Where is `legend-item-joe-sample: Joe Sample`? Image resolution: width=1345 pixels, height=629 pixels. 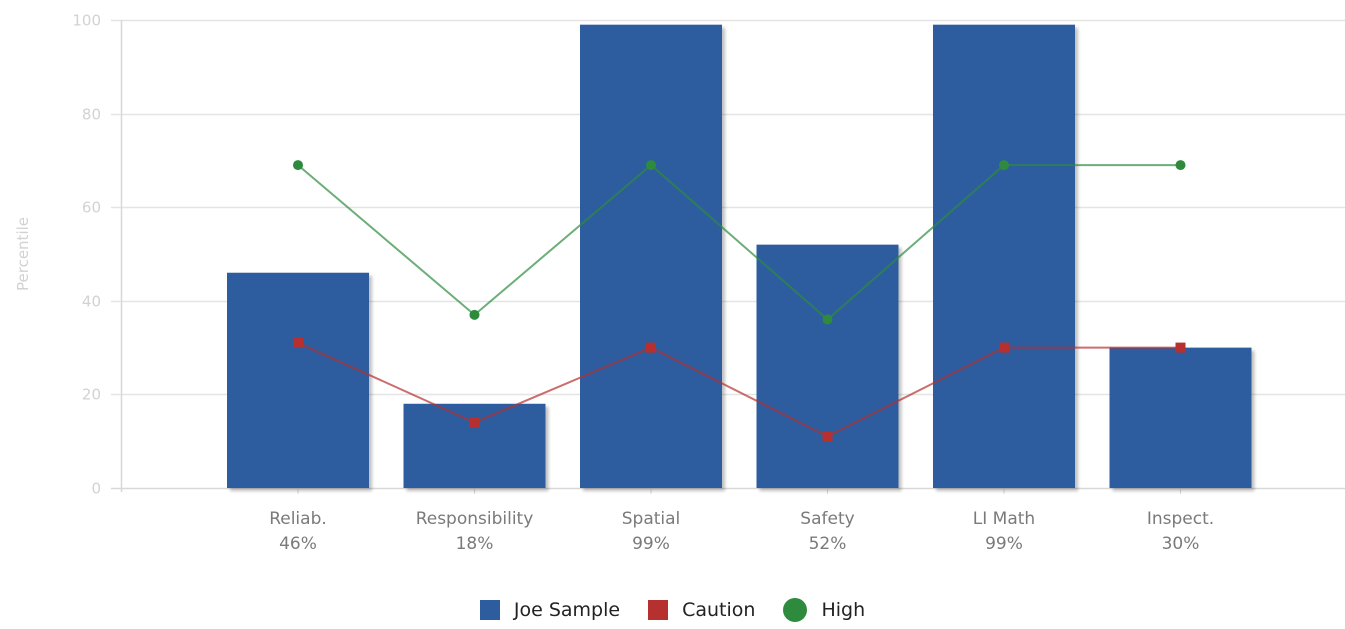 legend-item-joe-sample: Joe Sample is located at coordinates (550, 610).